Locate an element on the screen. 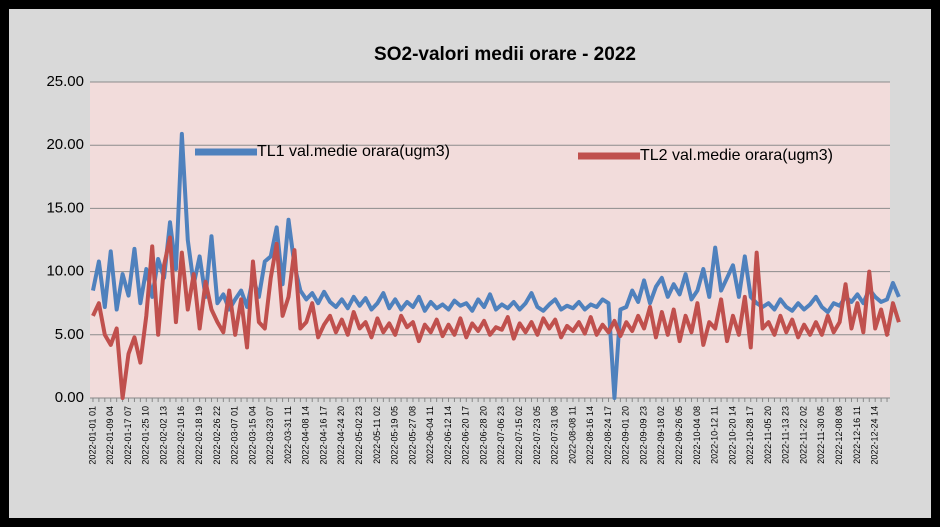 The width and height of the screenshot is (940, 527). x-tick-label: 2022-12-24 14 is located at coordinates (875, 435).